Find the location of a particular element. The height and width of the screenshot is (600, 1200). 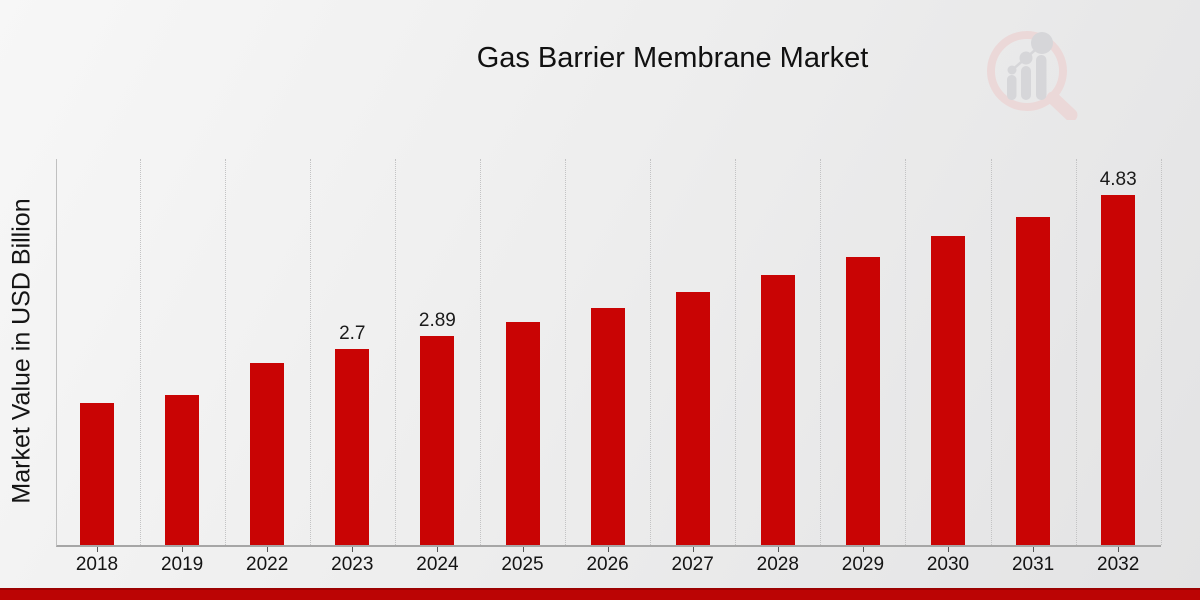

bar-2018 is located at coordinates (97, 474).